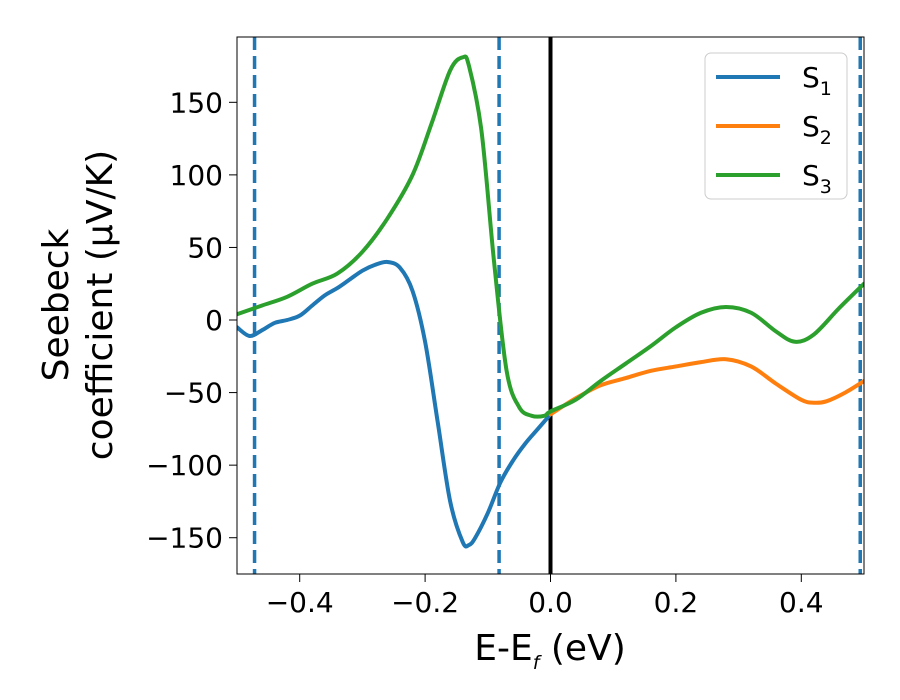 Image resolution: width=900 pixels, height=700 pixels. I want to click on x-axis-ticks: −0.4 −0.2 0.0 0.2 0.4, so click(545, 596).